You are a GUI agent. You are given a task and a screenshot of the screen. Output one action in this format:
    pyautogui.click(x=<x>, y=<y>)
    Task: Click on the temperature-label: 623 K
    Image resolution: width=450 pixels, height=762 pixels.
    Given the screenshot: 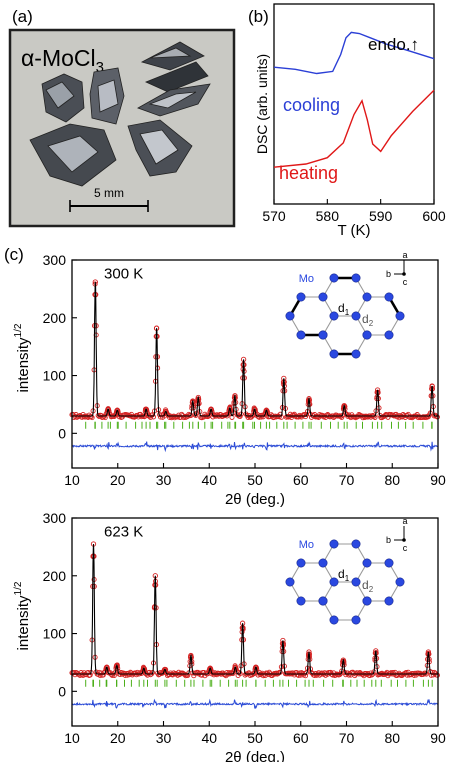 What is the action you would take?
    pyautogui.click(x=123, y=531)
    